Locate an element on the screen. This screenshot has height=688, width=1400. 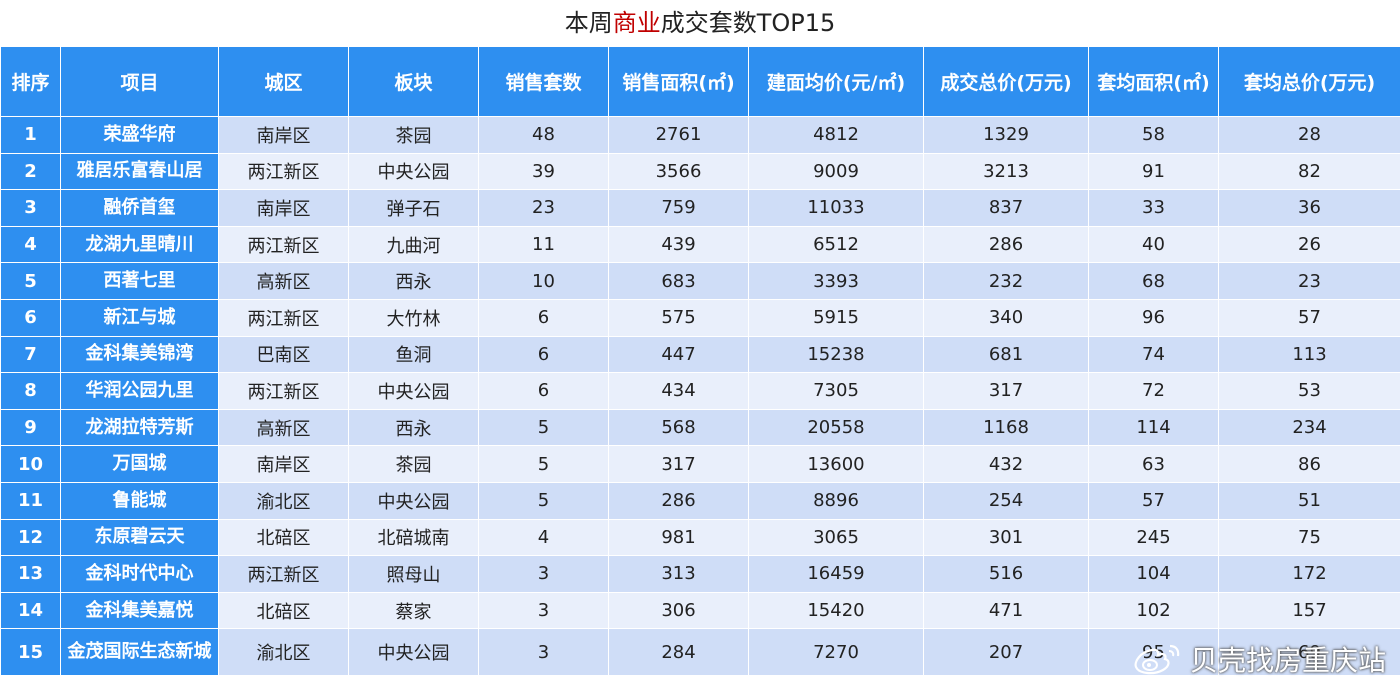
avg-price-cell: 7305 is located at coordinates (836, 391).